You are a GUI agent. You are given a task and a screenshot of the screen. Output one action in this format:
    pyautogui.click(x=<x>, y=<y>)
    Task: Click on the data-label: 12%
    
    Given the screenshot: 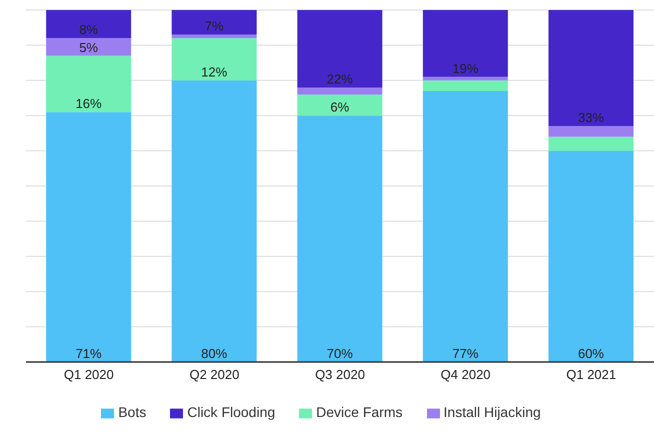 What is the action you would take?
    pyautogui.click(x=214, y=72)
    